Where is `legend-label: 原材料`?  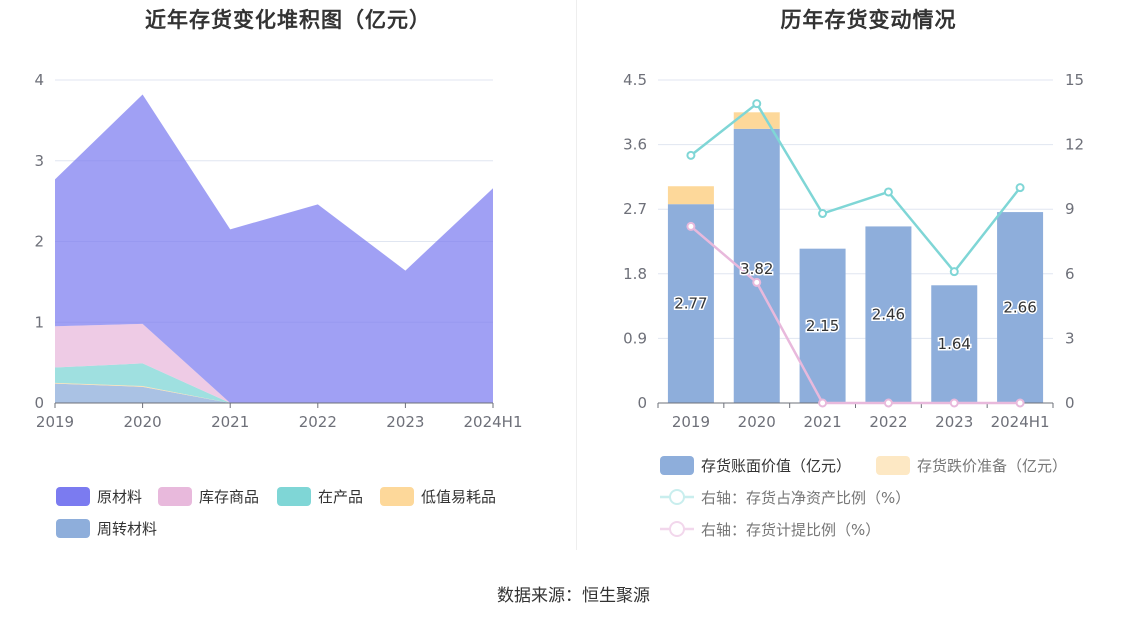 legend-label: 原材料 is located at coordinates (119, 497).